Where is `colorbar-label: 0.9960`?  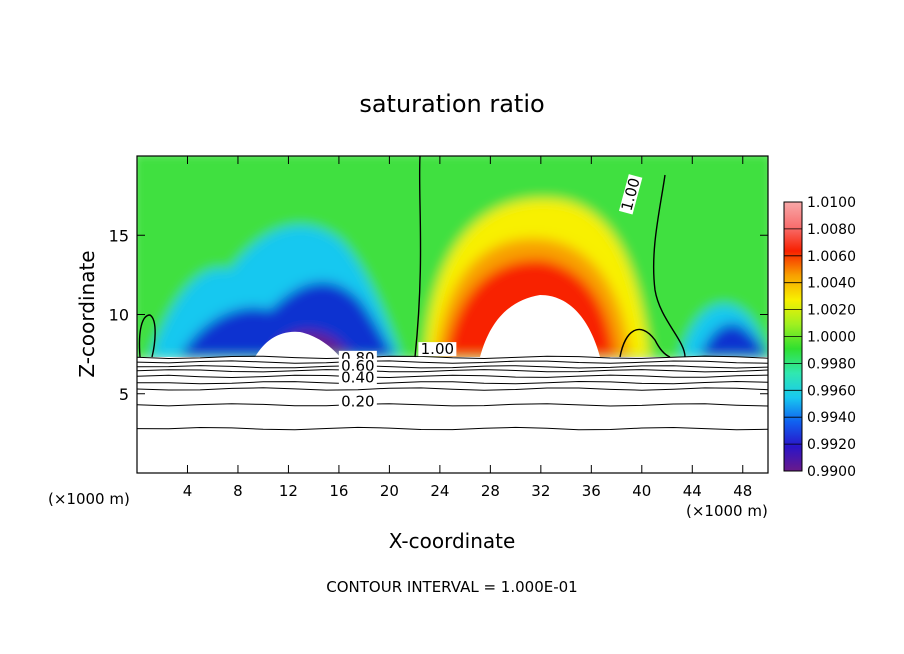
colorbar-label: 0.9960 is located at coordinates (831, 391).